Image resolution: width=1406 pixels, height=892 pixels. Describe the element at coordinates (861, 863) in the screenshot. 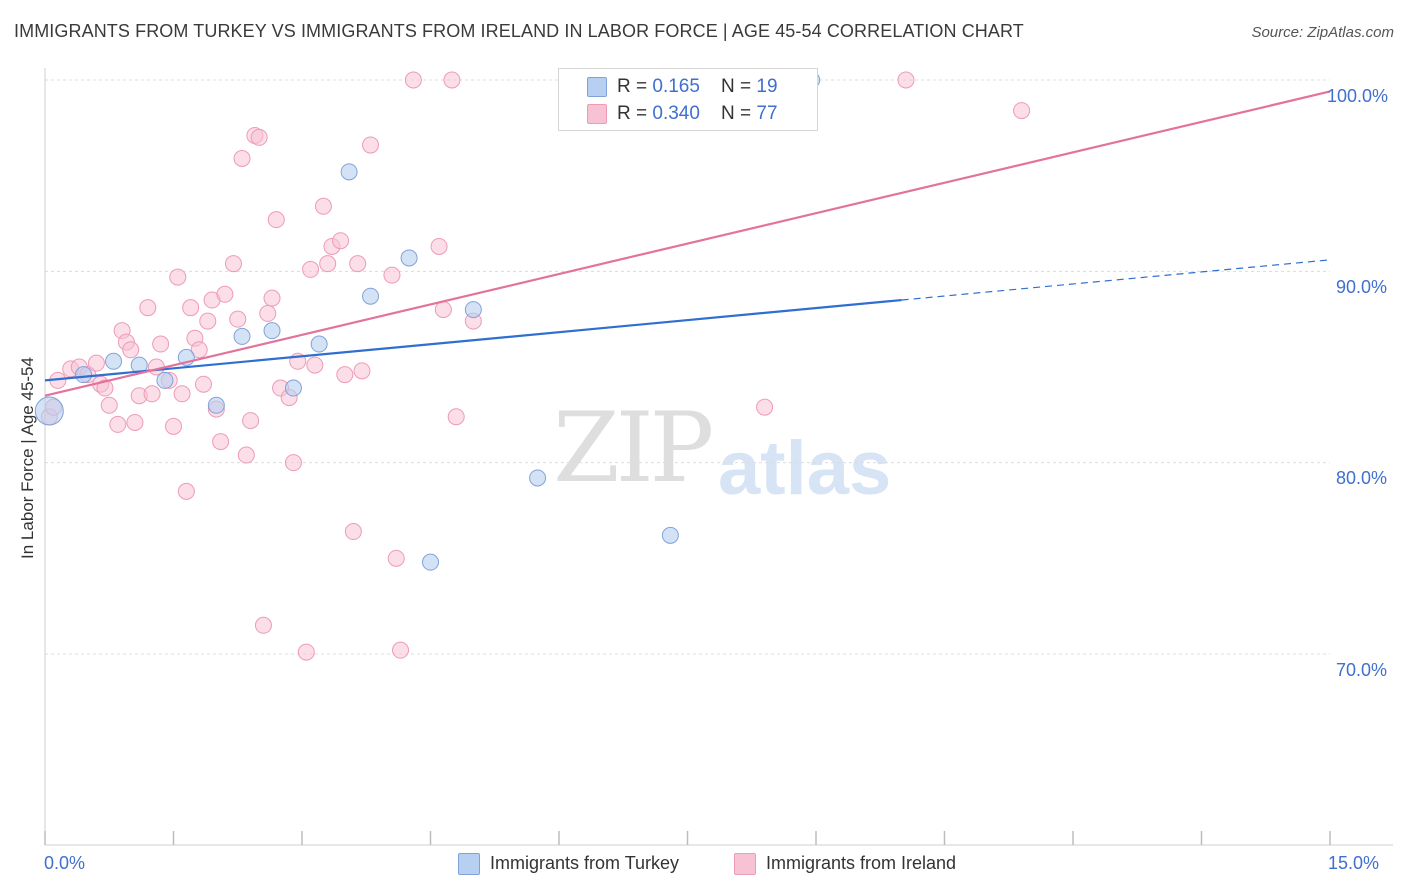

I see `ireland-legend-label: Immigrants from Ireland` at that location.